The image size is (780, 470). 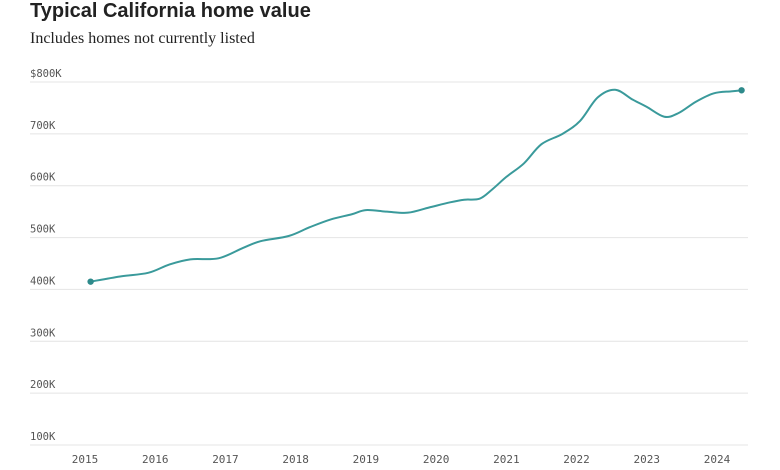 I want to click on y-tick-label: 700K, so click(x=43, y=126).